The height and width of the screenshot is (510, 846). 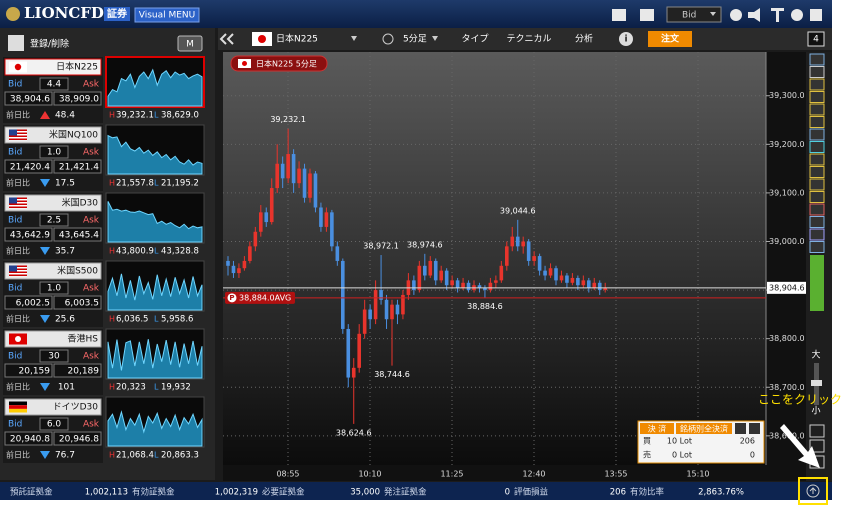 I want to click on toolbar-analysis: 分析, so click(x=584, y=39).